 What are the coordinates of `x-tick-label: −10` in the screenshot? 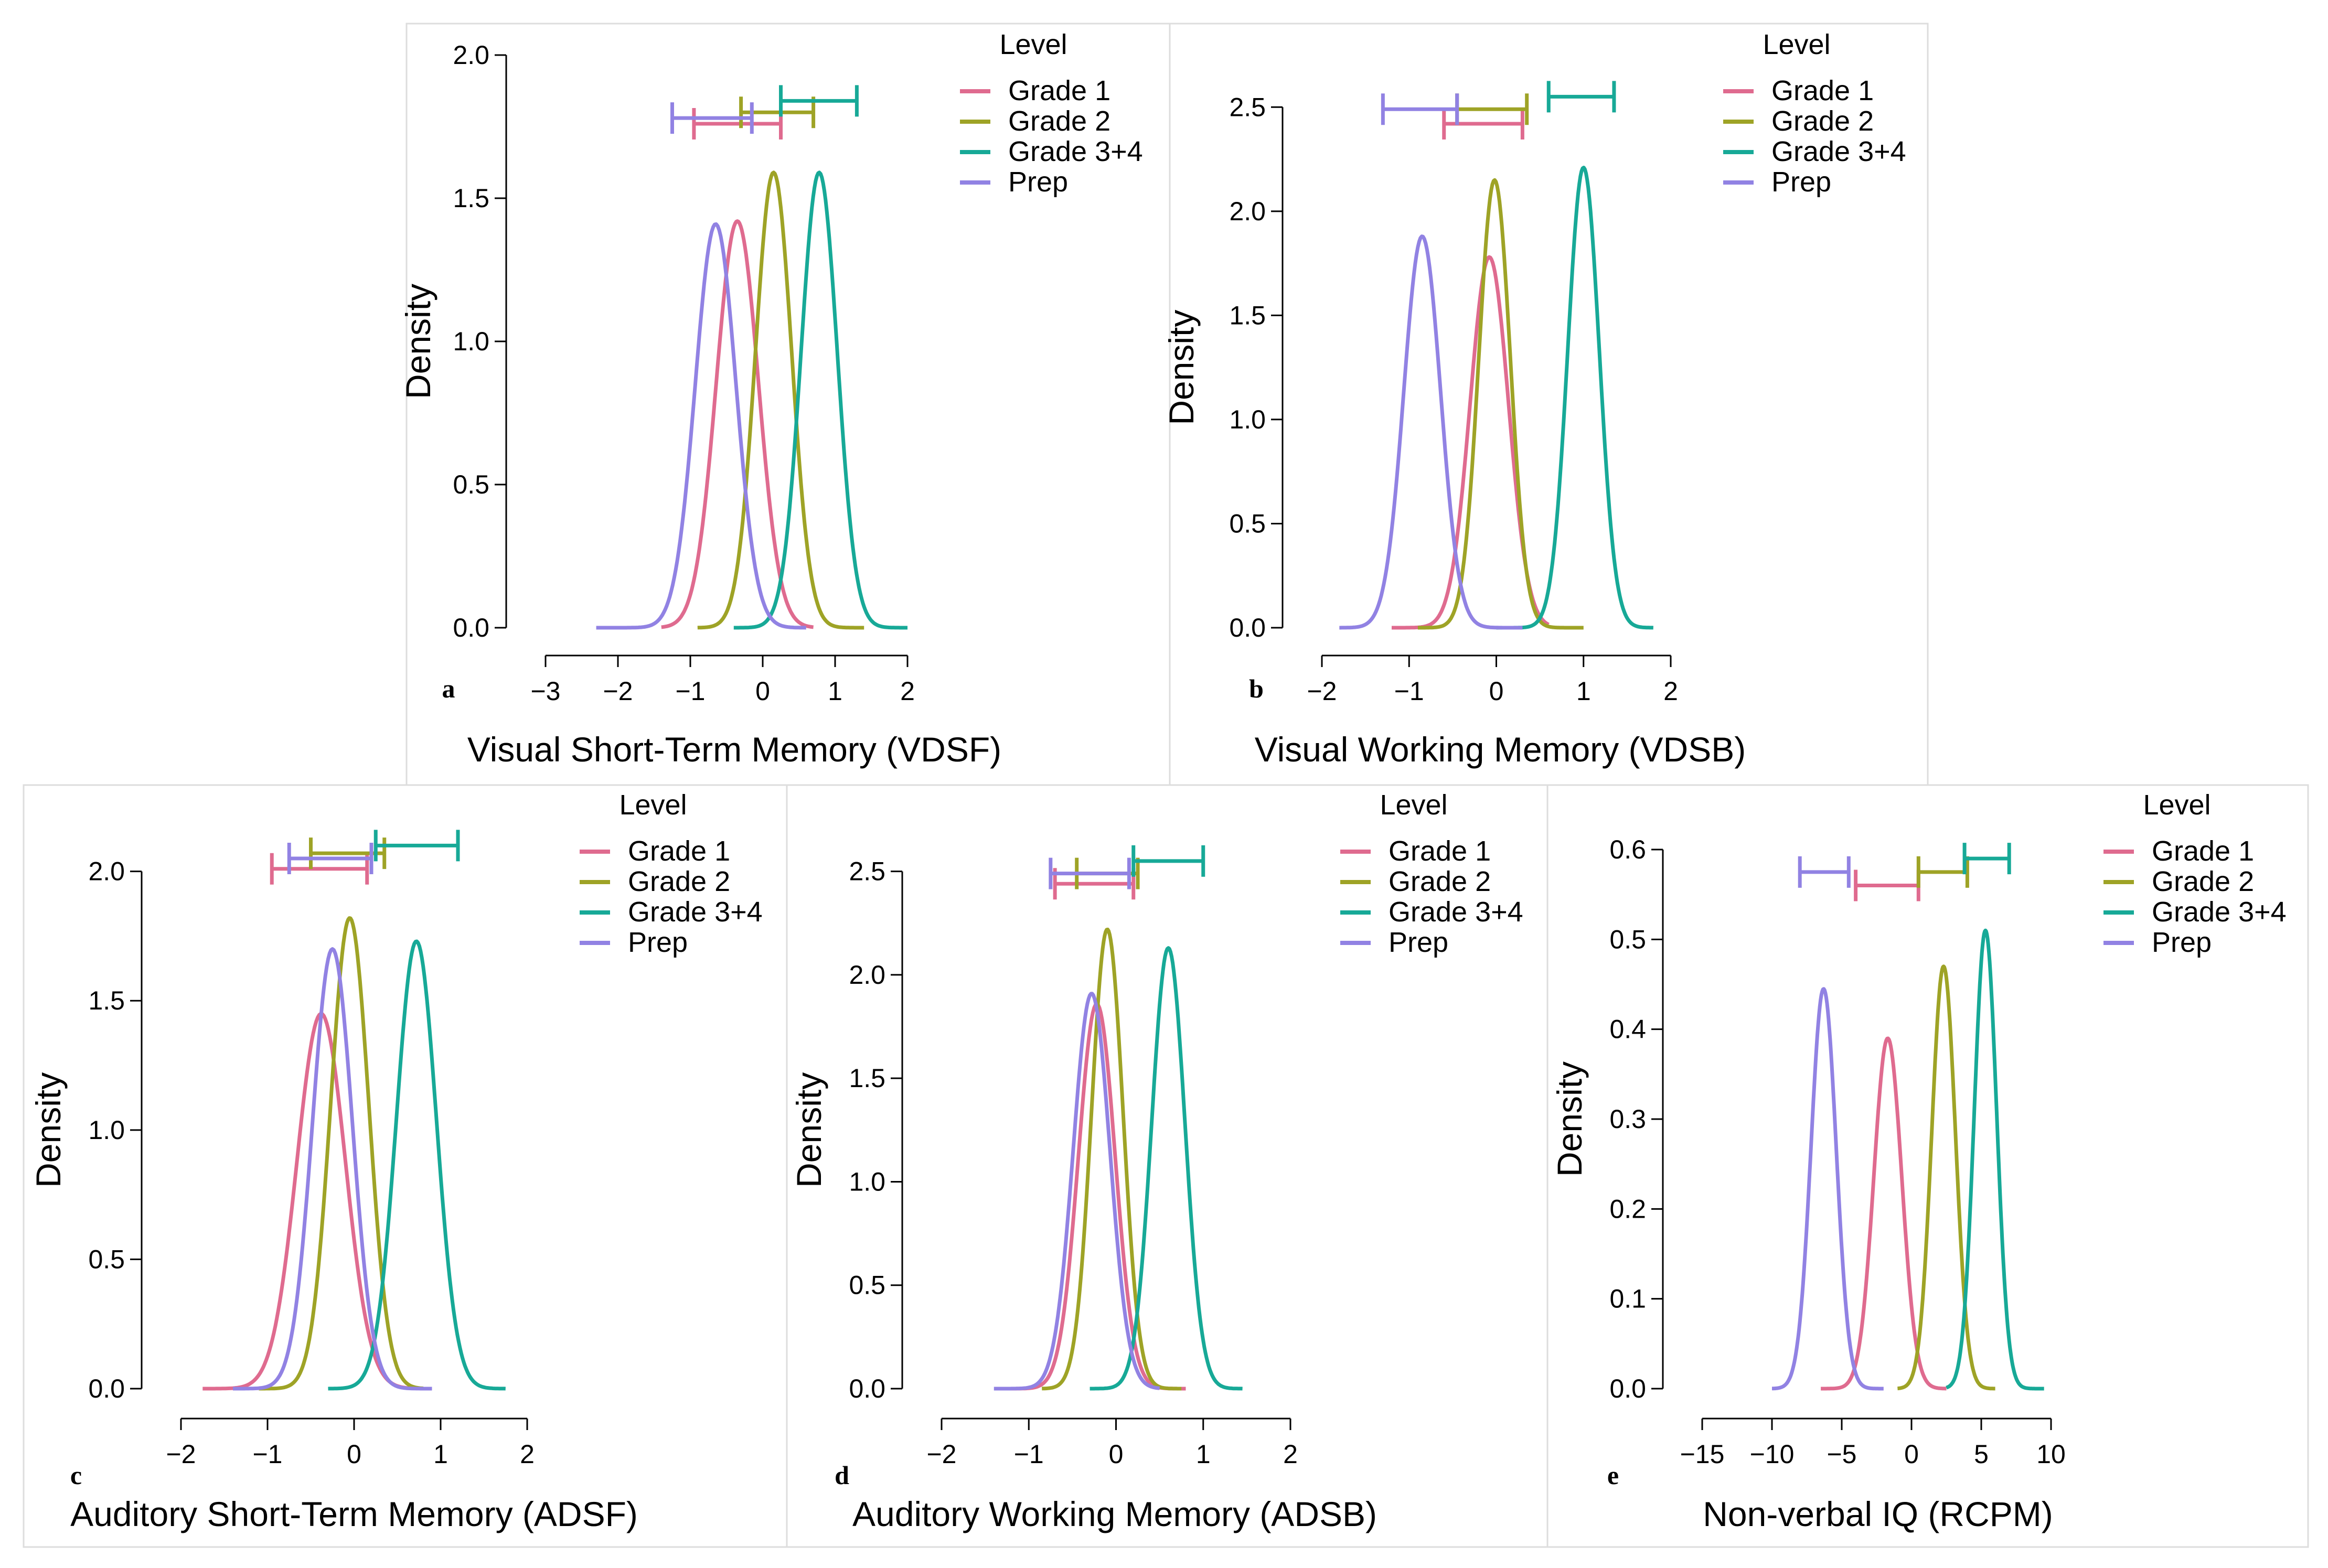 It's located at (1772, 1454).